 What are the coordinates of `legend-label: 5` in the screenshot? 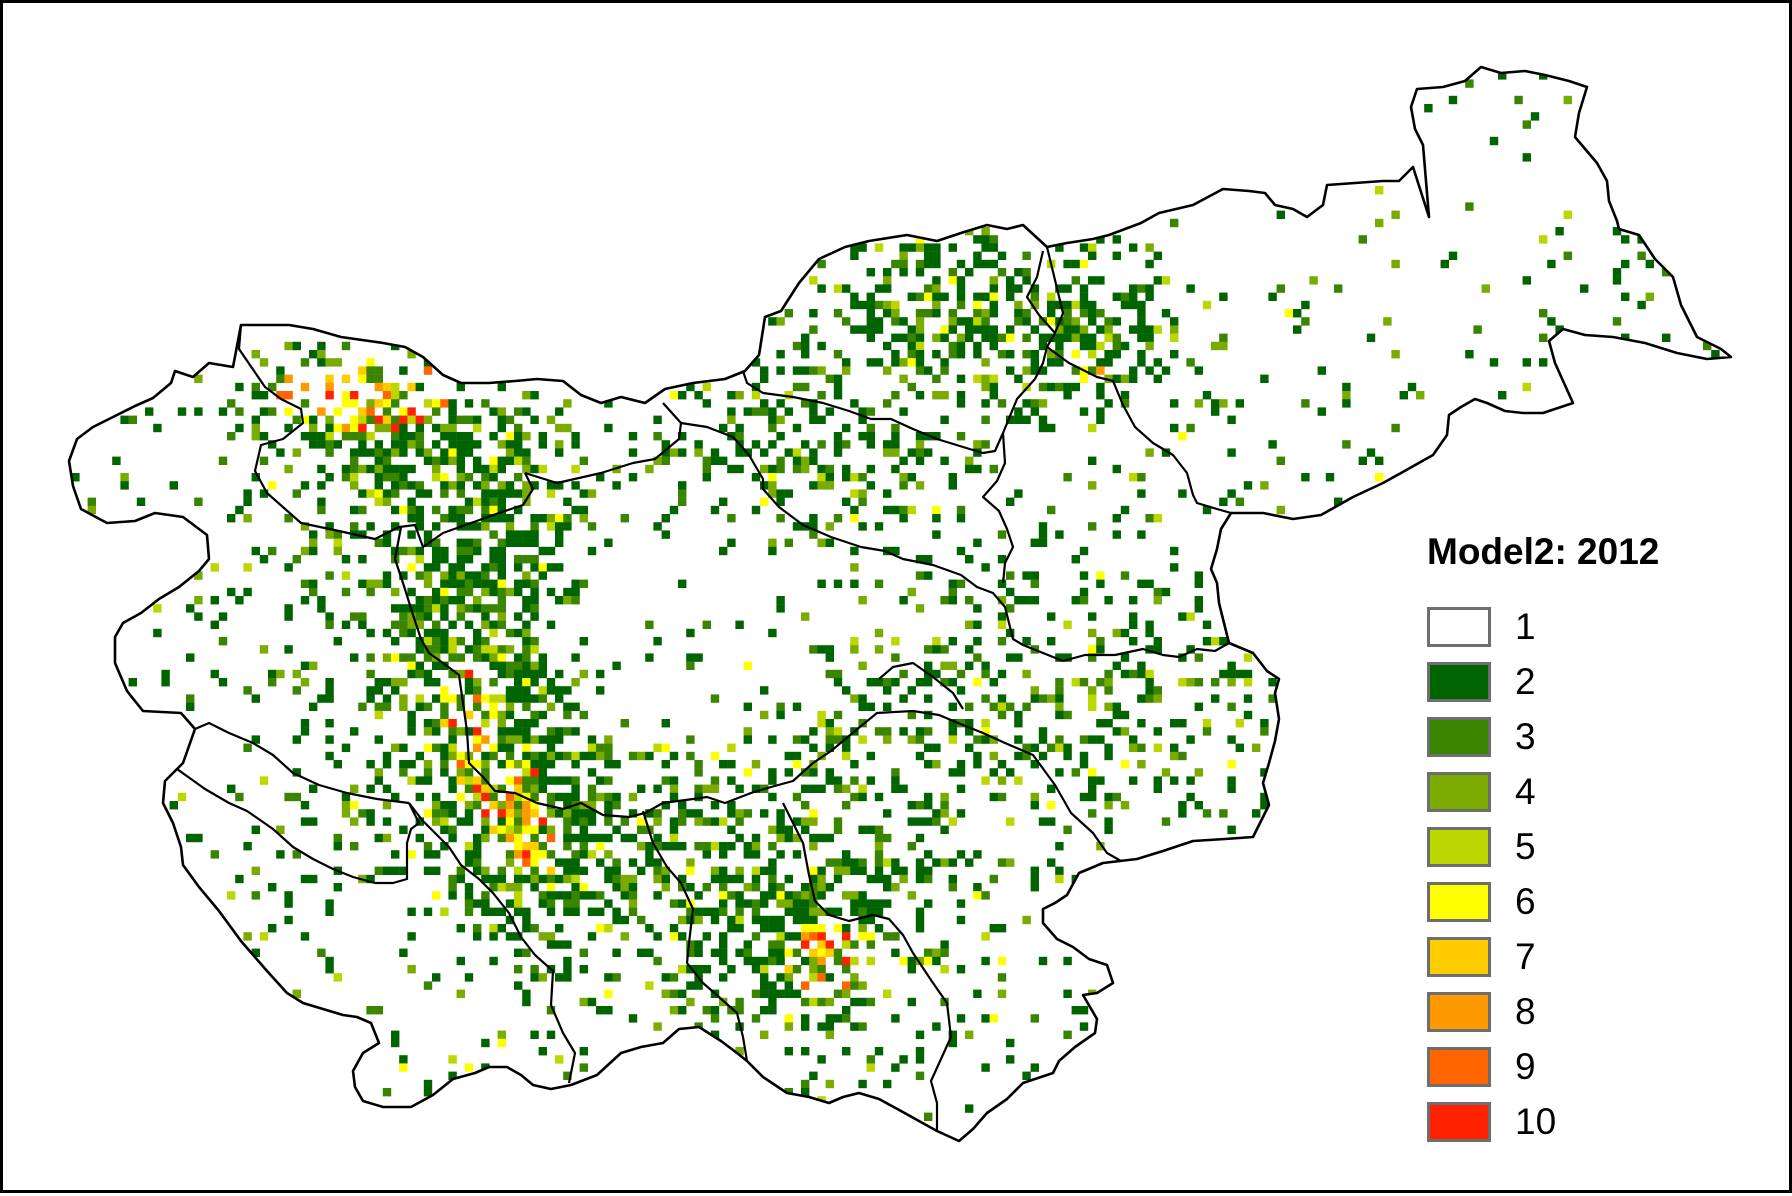 It's located at (1525, 846).